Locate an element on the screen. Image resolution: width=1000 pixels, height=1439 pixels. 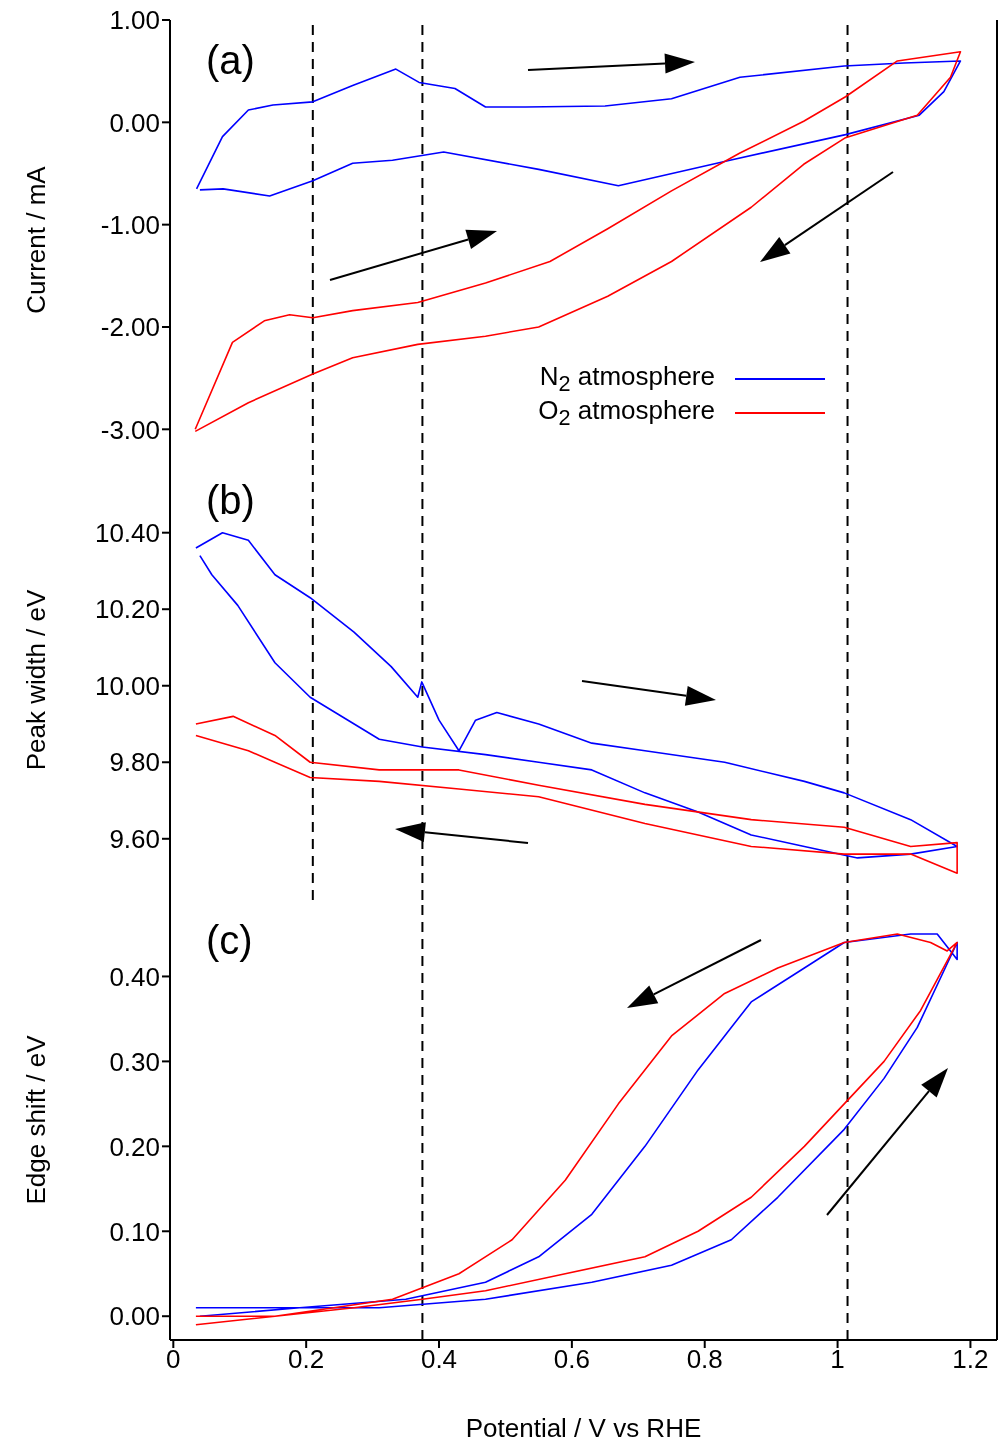
x-tick-label: 1.2 is located at coordinates (970, 1359).